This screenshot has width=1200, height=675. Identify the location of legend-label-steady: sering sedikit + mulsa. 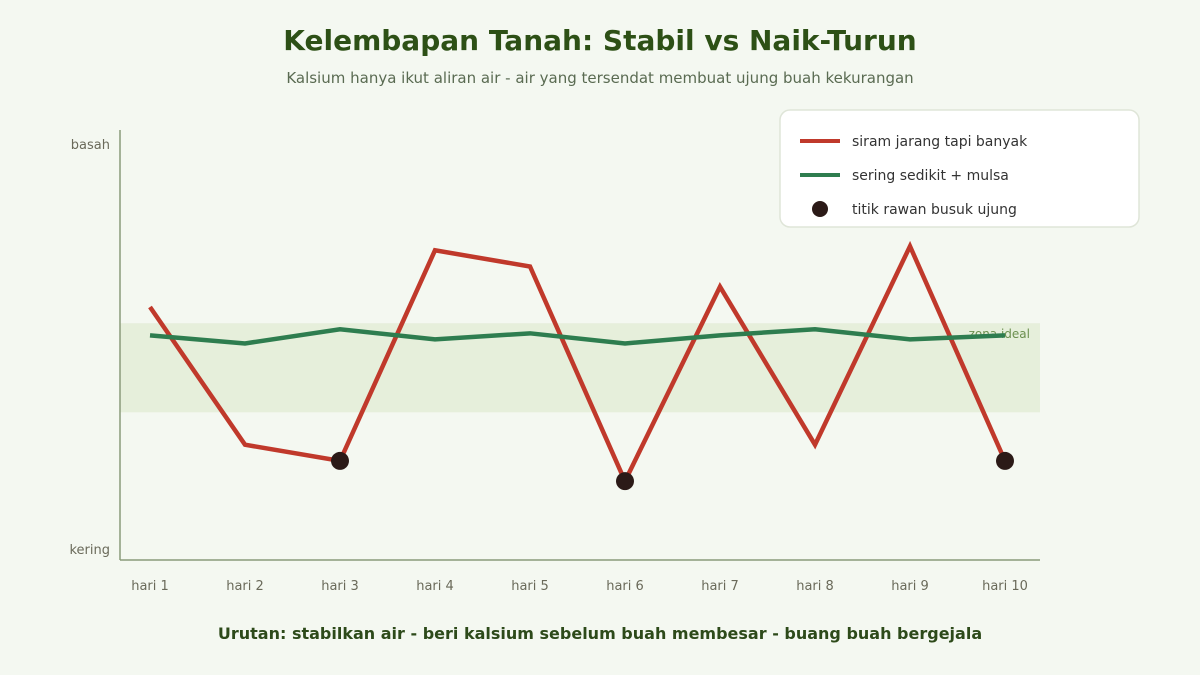
(930, 176).